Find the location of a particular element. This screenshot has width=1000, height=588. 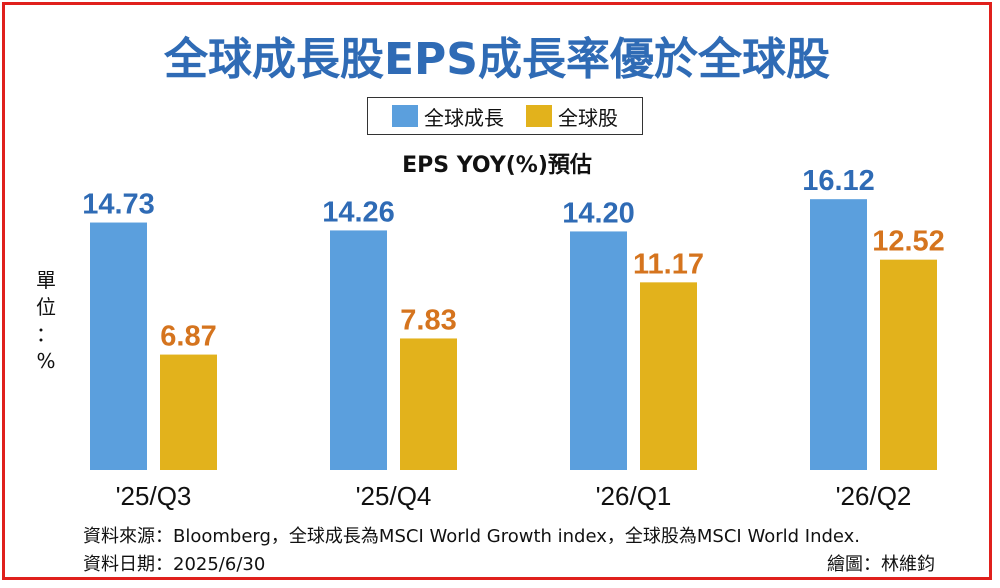

unit-char: % is located at coordinates (46, 361).